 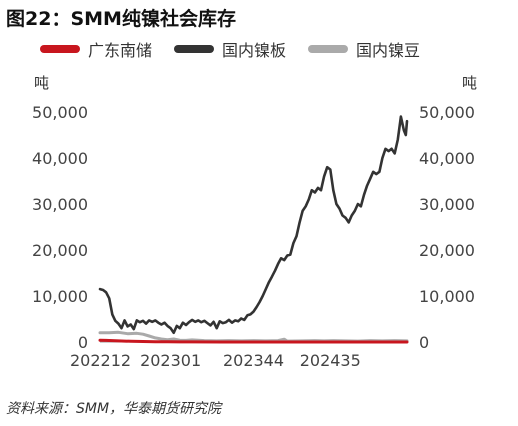 I want to click on legend-swatch-bean, so click(x=328, y=49).